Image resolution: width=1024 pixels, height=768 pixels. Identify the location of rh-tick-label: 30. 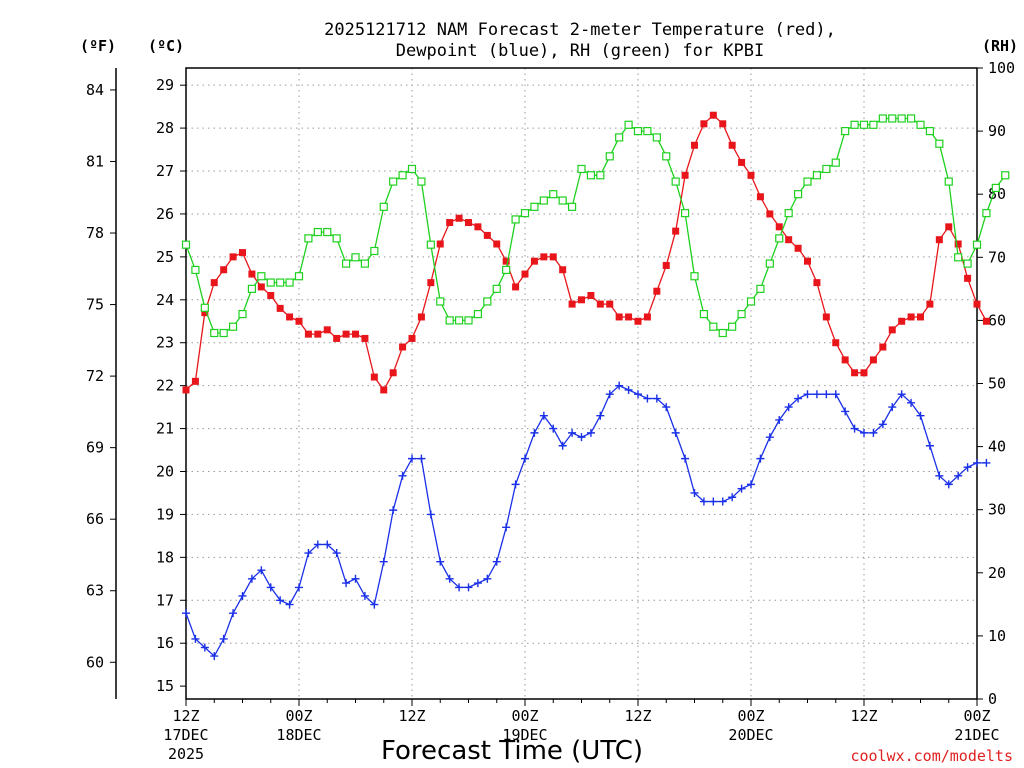
(997, 510).